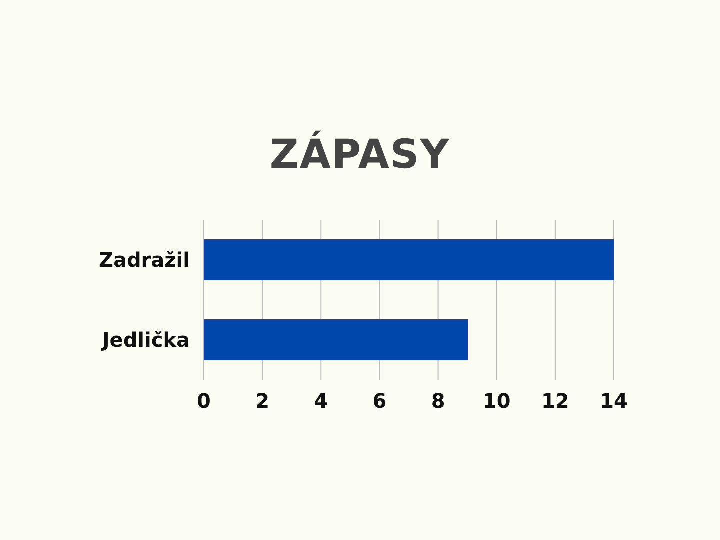  Describe the element at coordinates (263, 401) in the screenshot. I see `x-tick-label: 2` at that location.